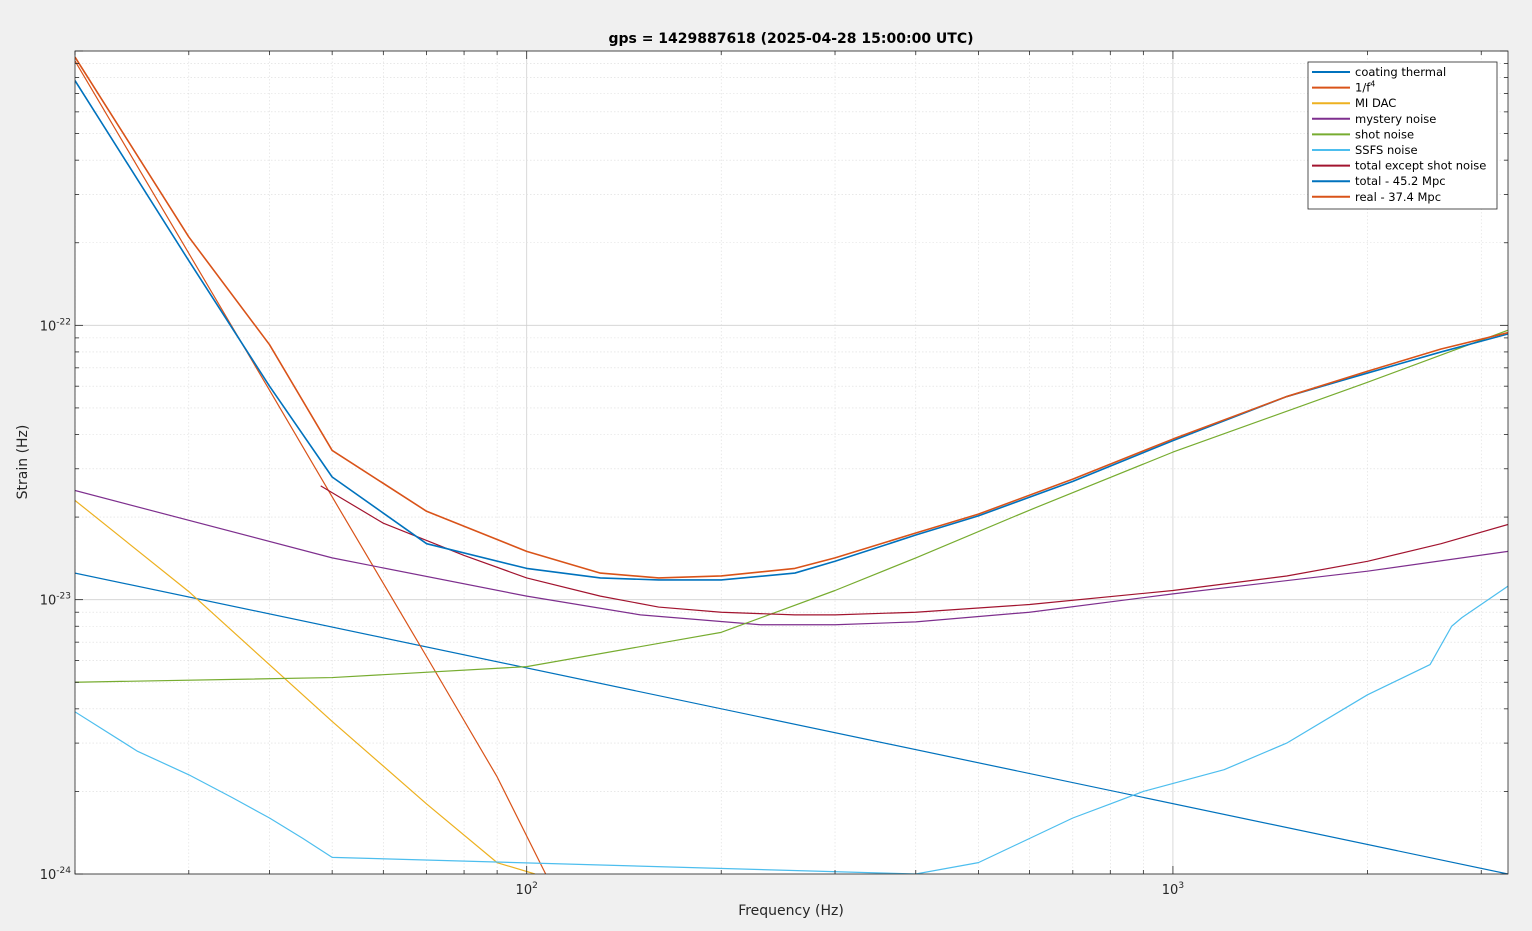 This screenshot has height=931, width=1532. Describe the element at coordinates (23, 462) in the screenshot. I see `y-axis-label: Strain (Hz)` at that location.